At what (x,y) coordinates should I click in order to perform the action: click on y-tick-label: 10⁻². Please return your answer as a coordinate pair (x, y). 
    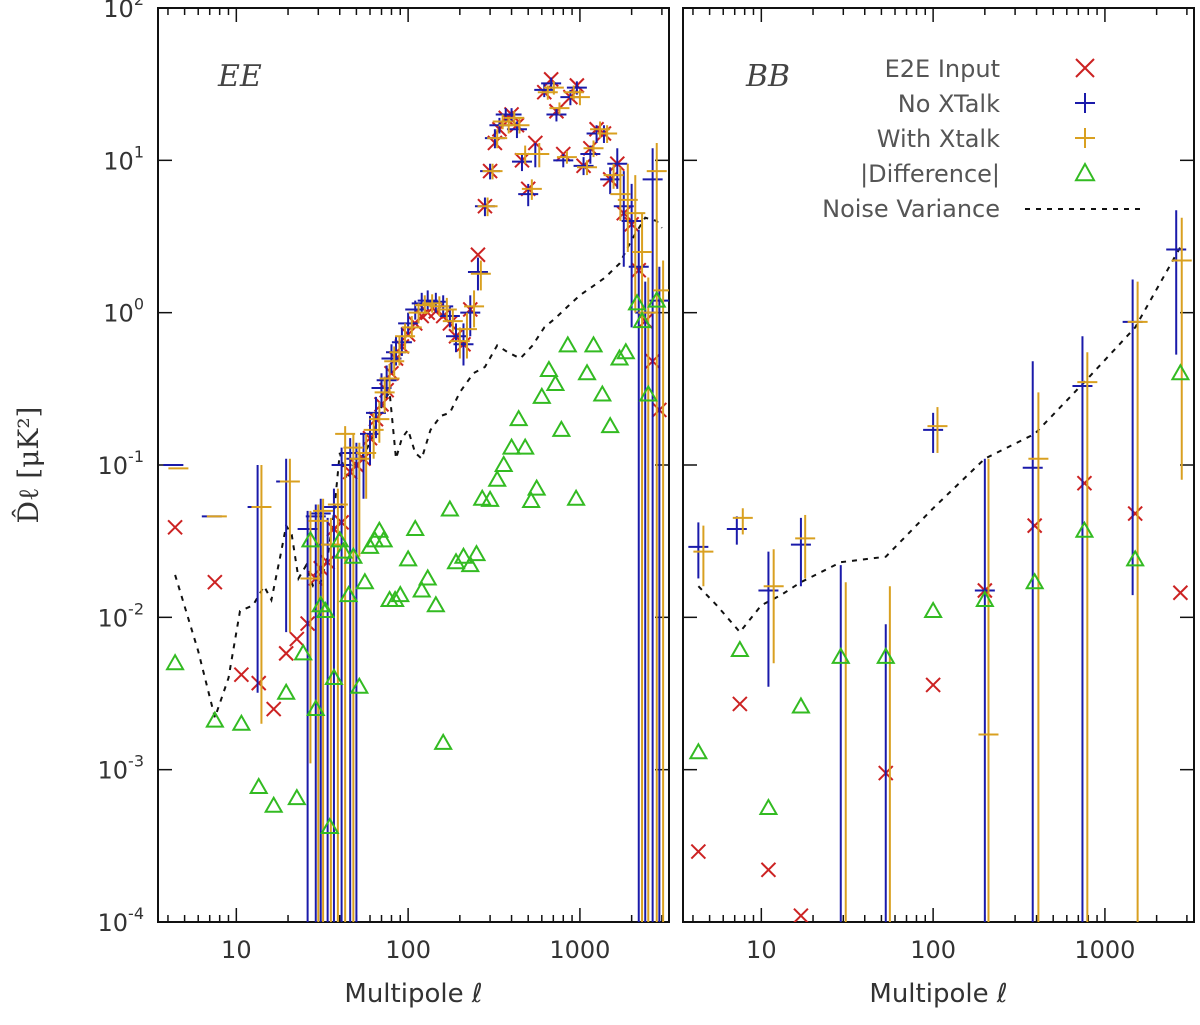
    Looking at the image, I should click on (121, 615).